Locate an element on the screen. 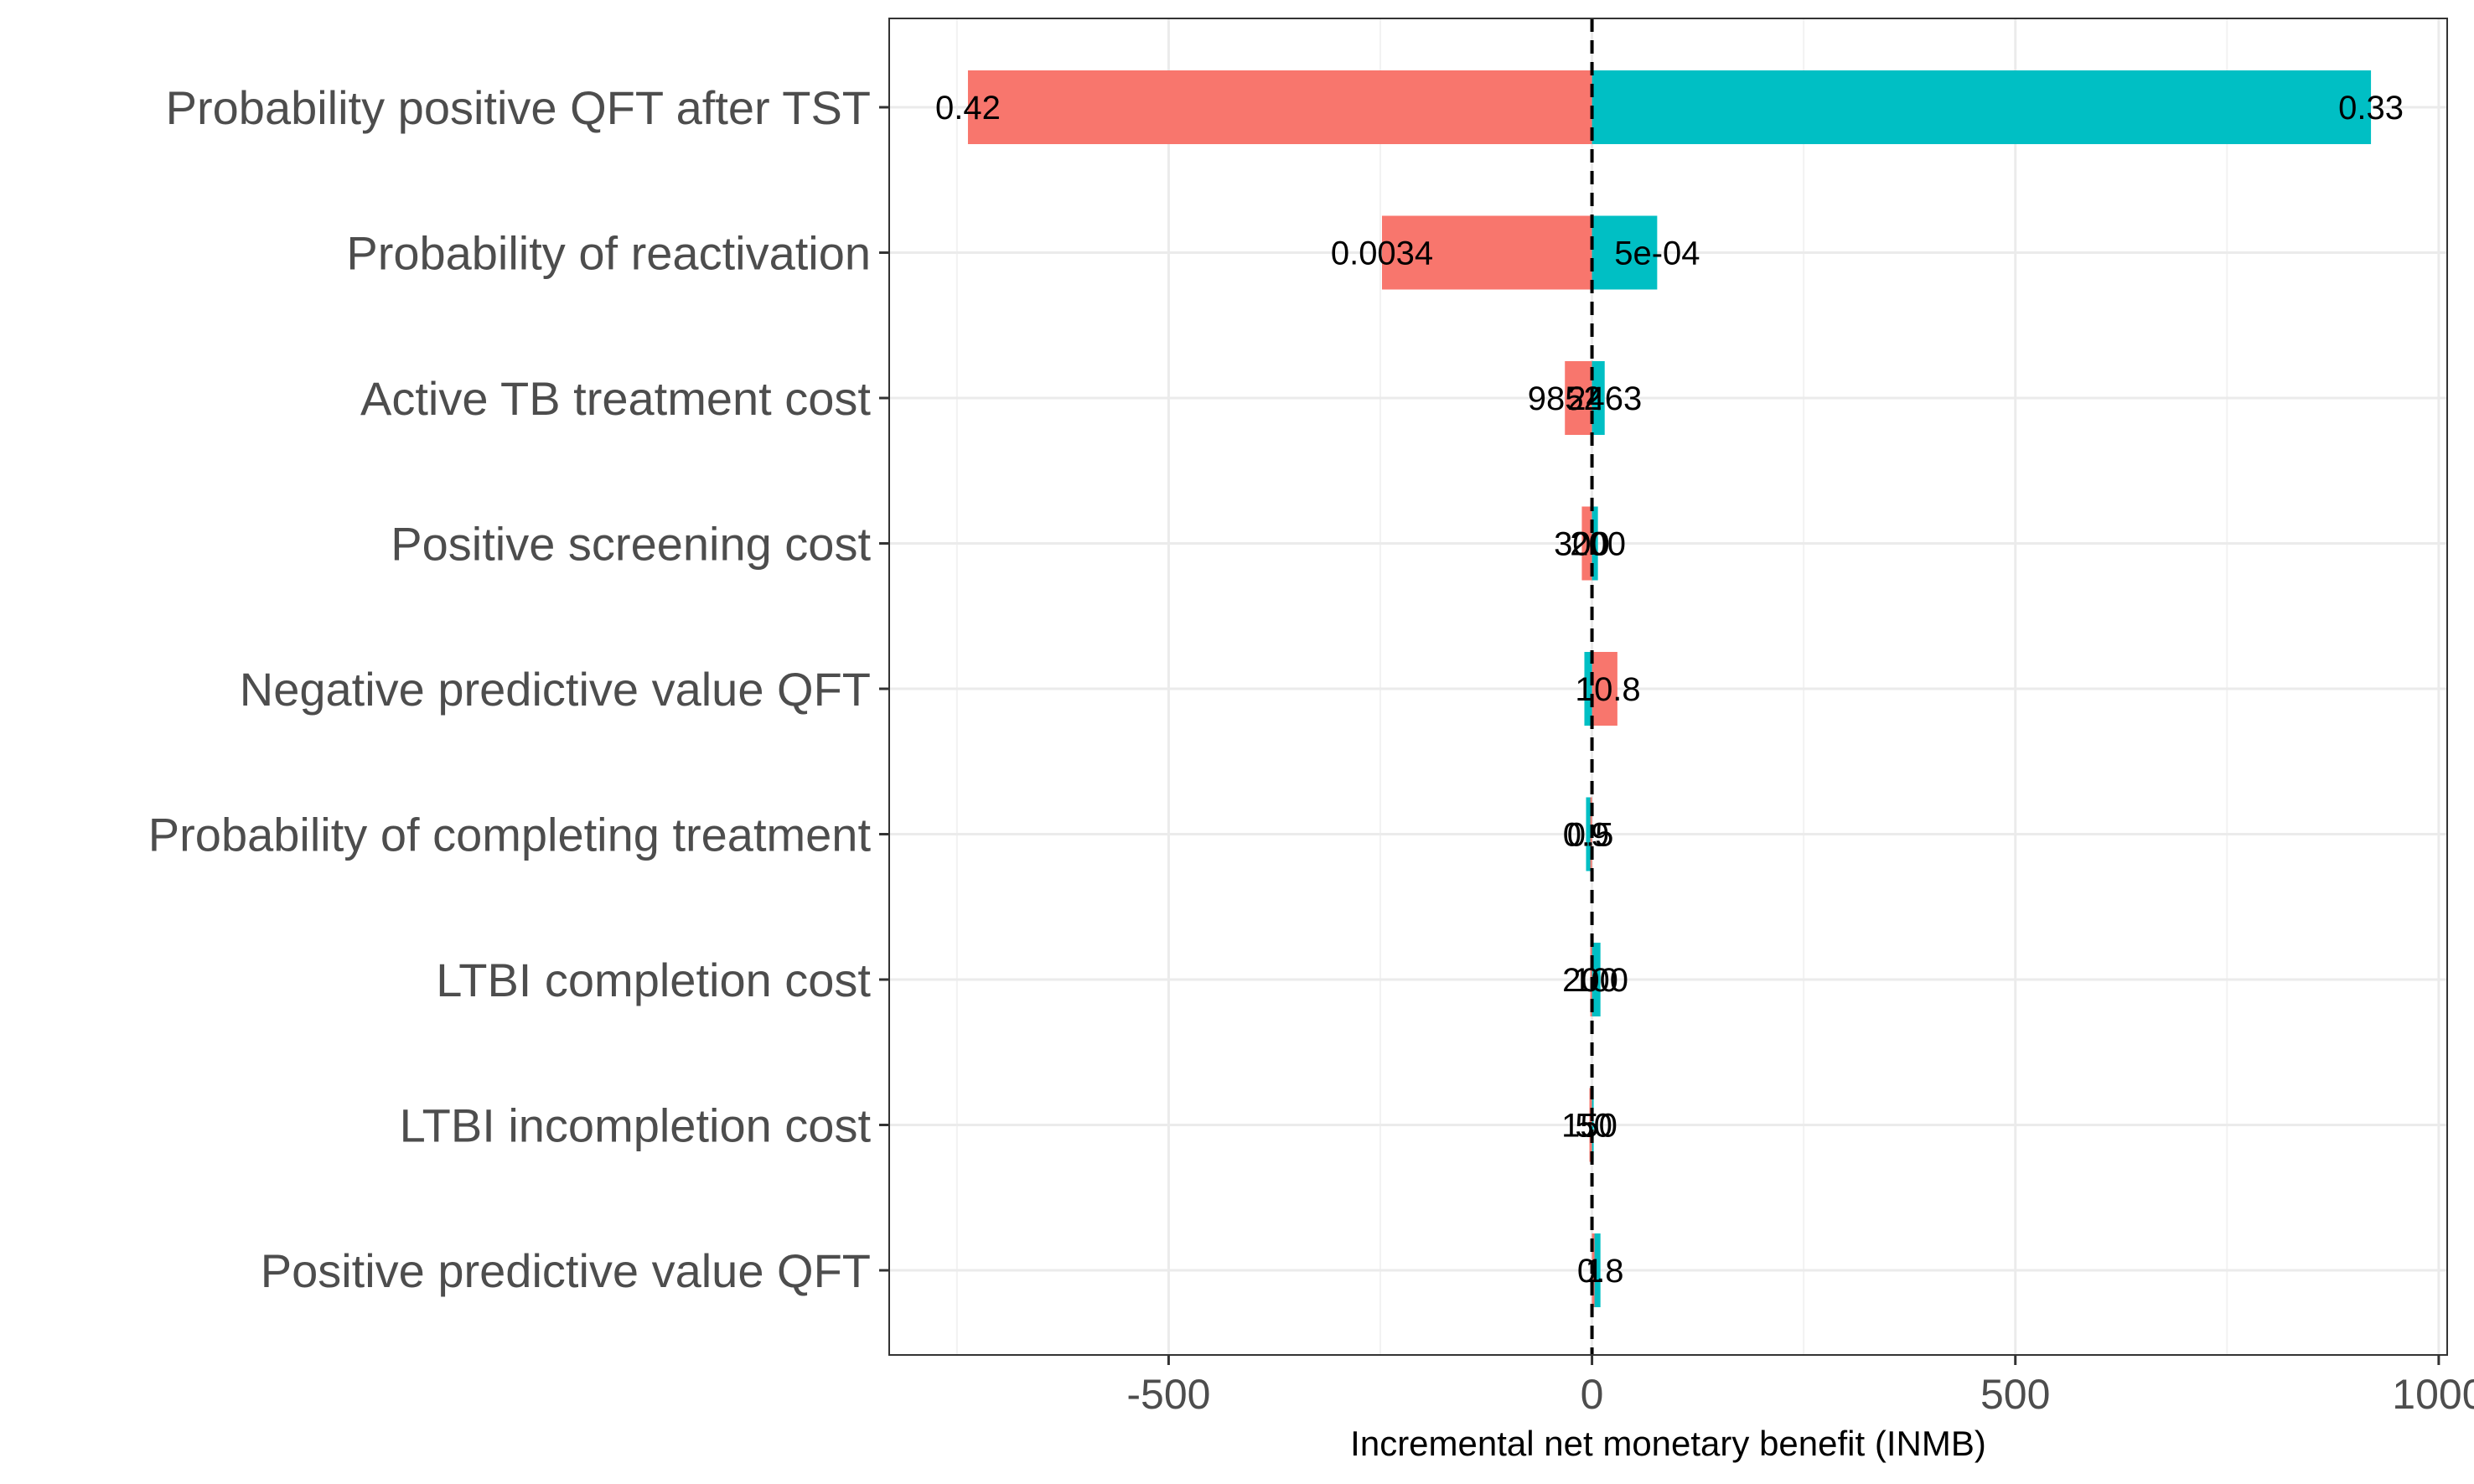  bar-label-high-8: 0.8 is located at coordinates (1600, 1271).